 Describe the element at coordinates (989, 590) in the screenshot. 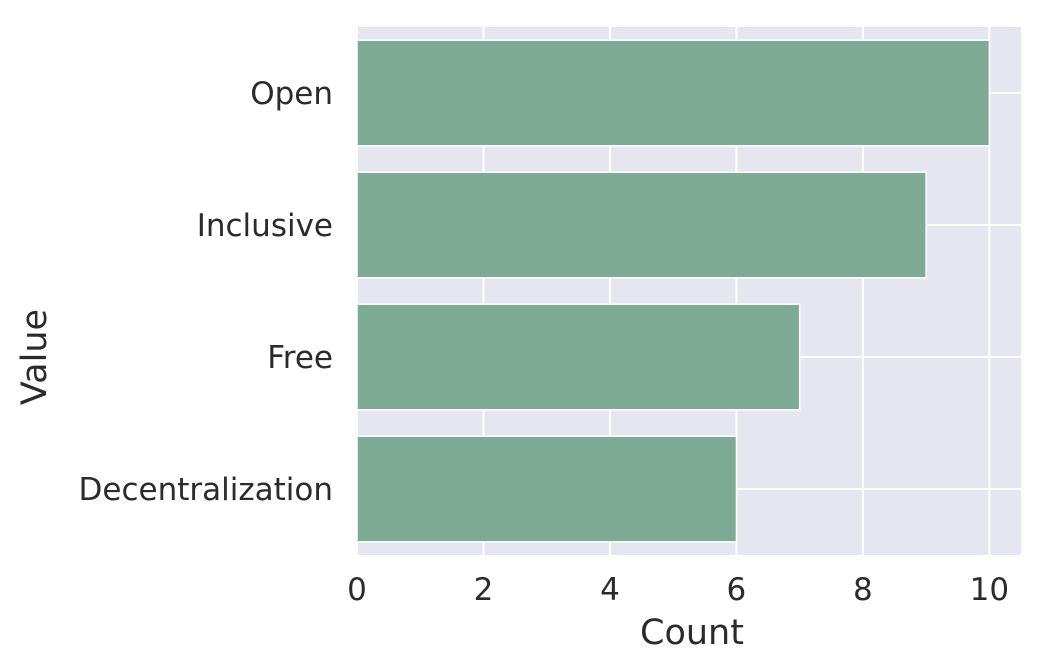

I see `x-tick-label: 10` at that location.